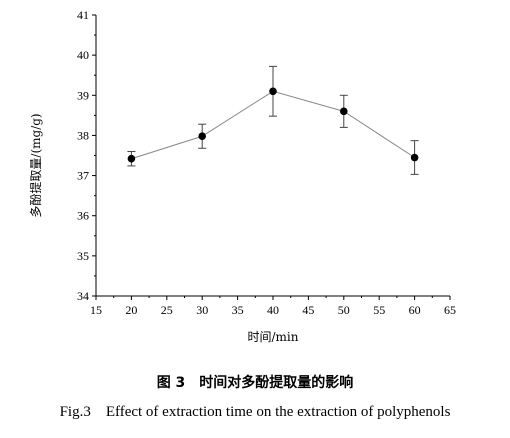 The width and height of the screenshot is (510, 438). I want to click on y-tick-label: 41, so click(83, 15).